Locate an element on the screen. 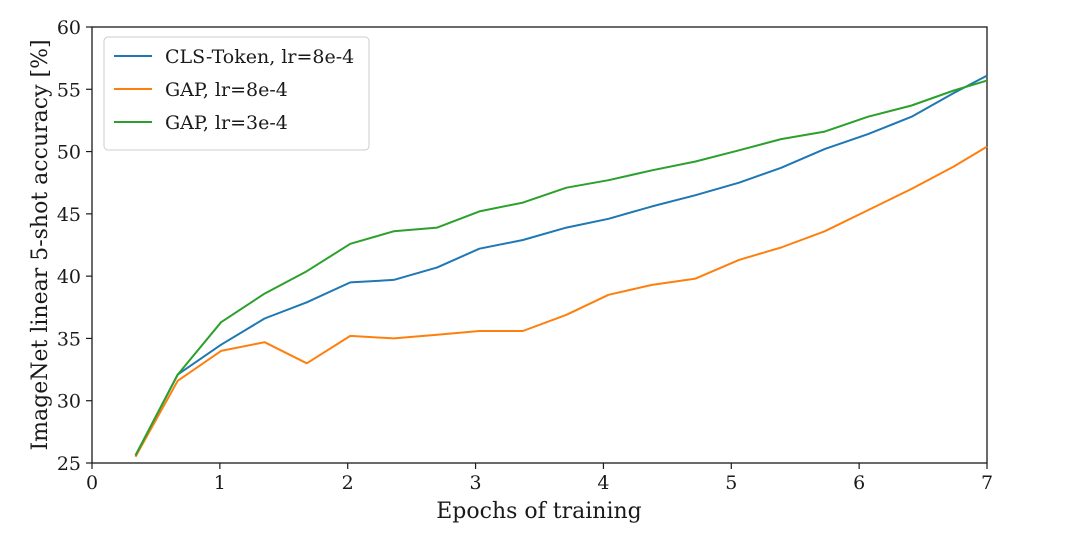  y-tick-label: 60 is located at coordinates (69, 28).